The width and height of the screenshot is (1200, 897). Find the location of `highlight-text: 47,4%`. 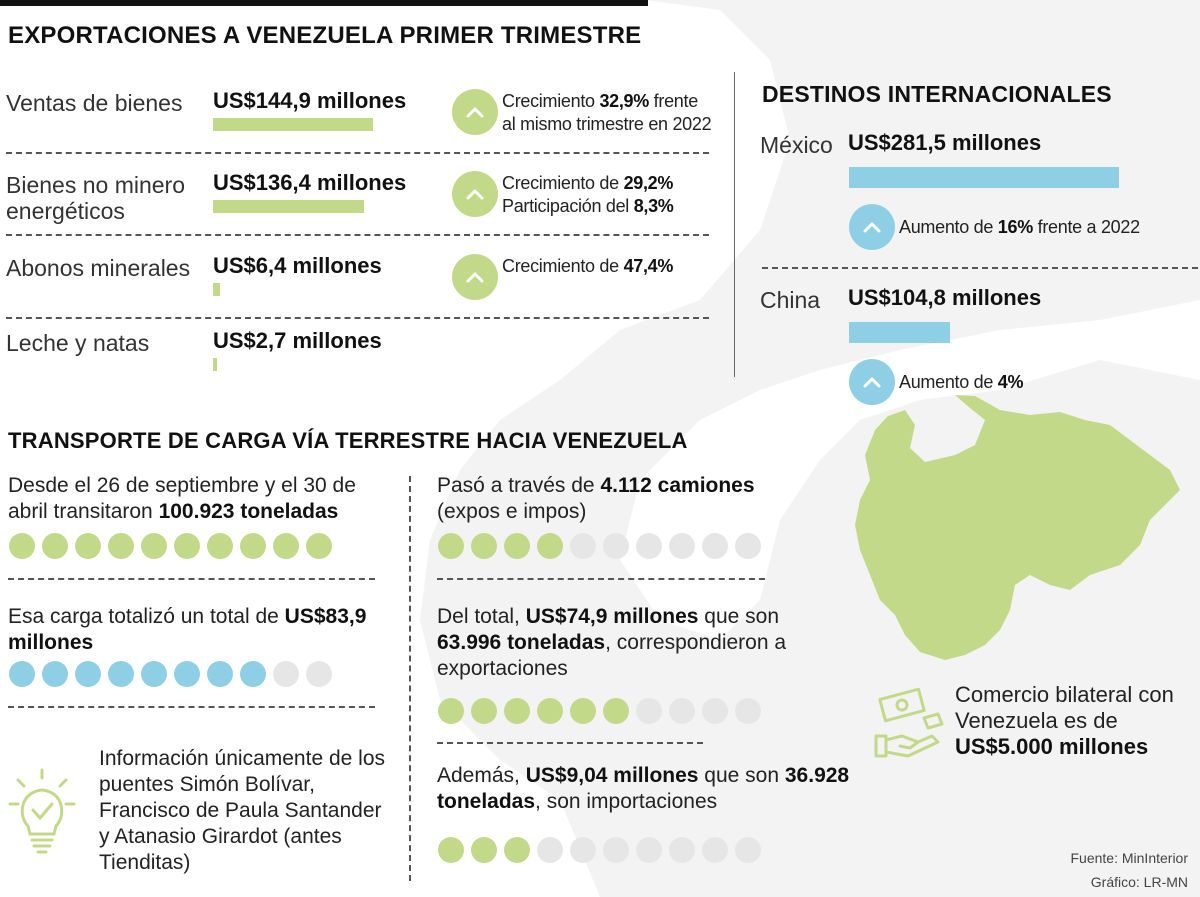

highlight-text: 47,4% is located at coordinates (648, 266).